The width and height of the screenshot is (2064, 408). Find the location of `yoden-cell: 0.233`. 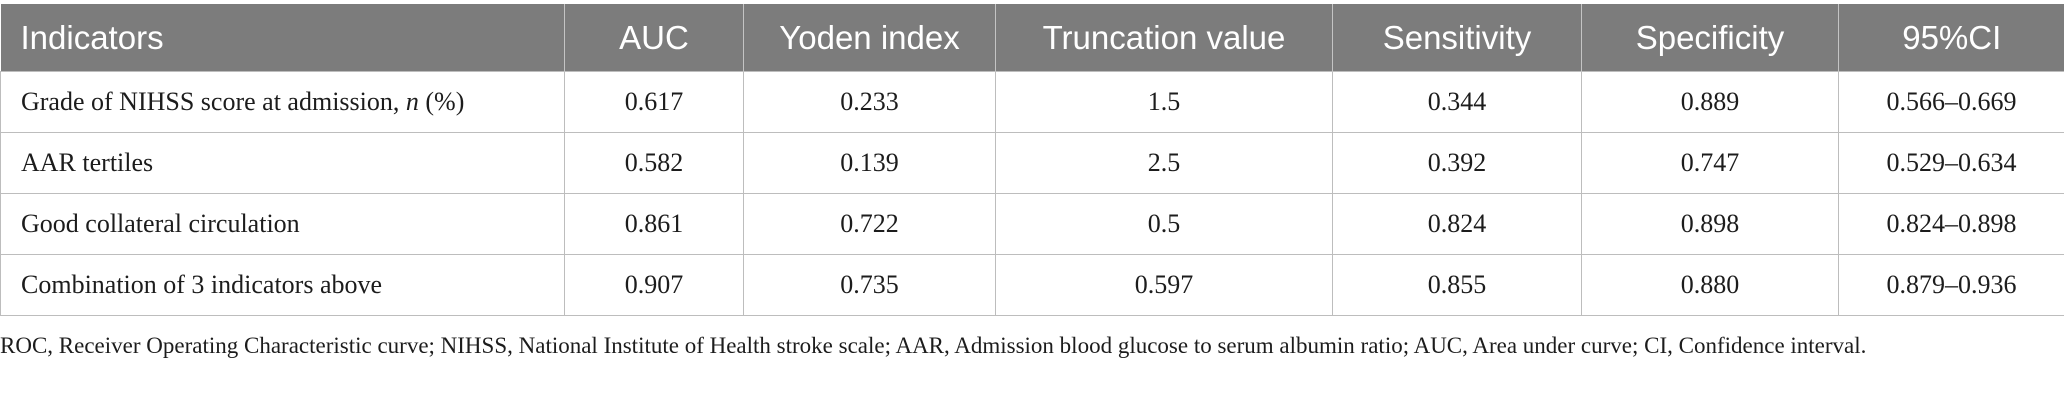

yoden-cell: 0.233 is located at coordinates (869, 102).